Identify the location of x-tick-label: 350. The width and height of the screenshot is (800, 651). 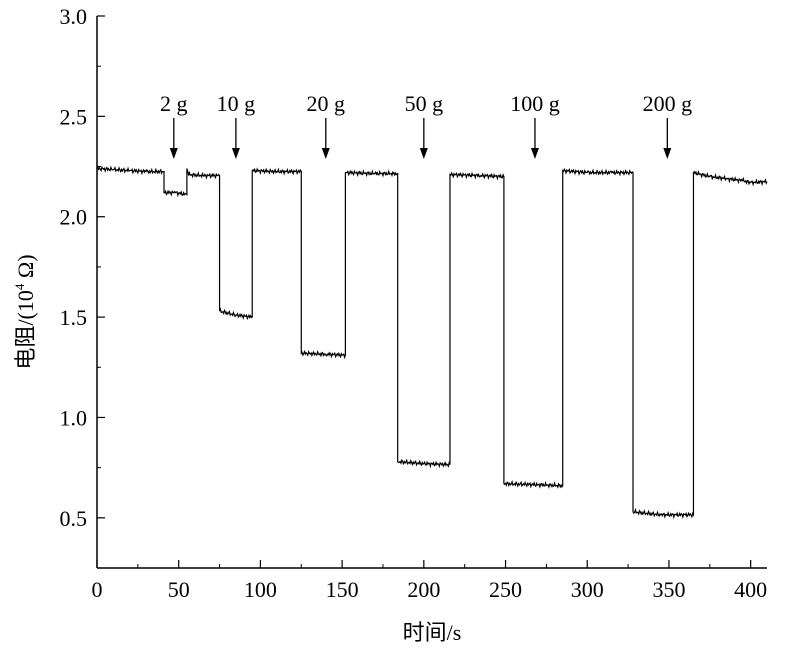
(668, 589).